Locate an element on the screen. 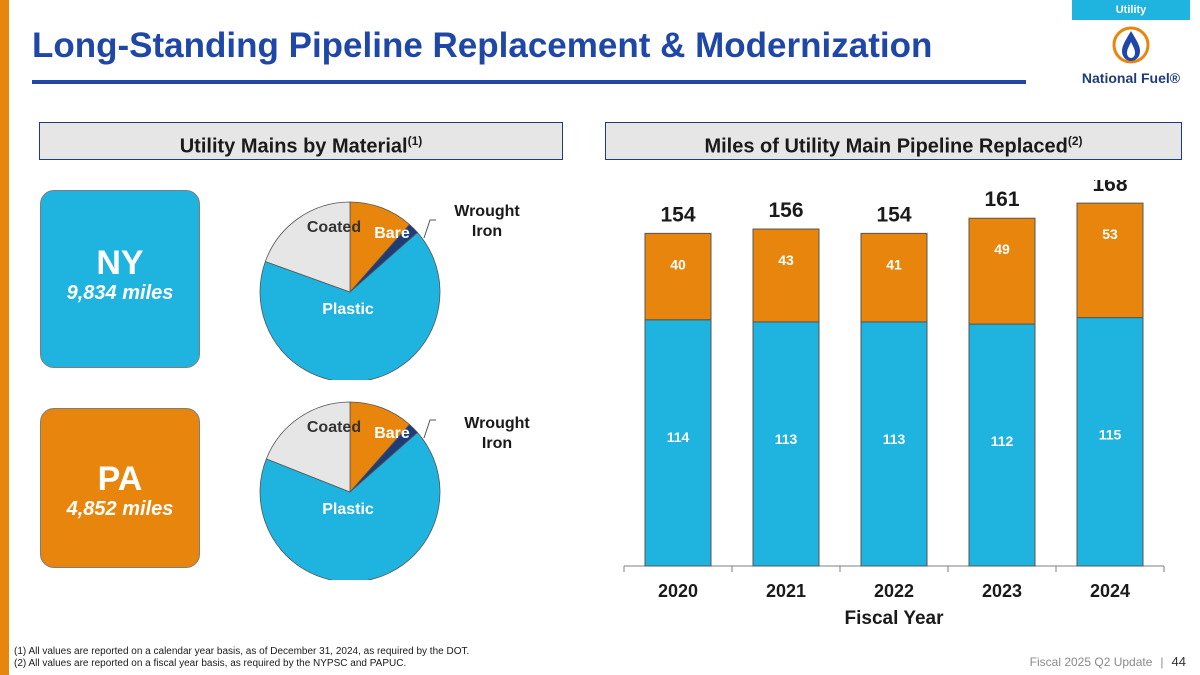  bar-2020-series-2-value-label: 40 is located at coordinates (678, 264).